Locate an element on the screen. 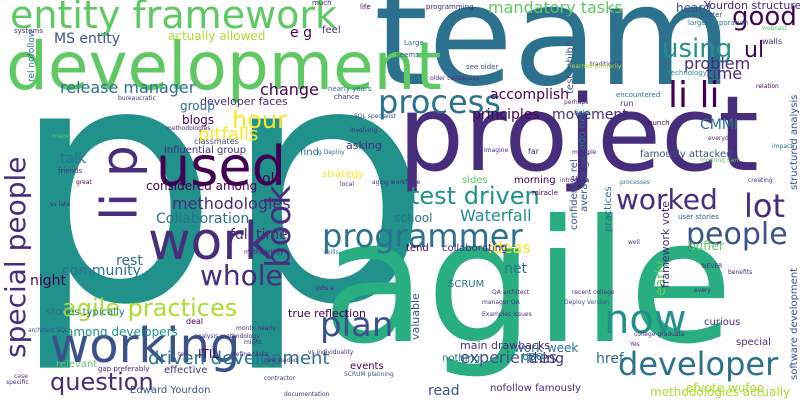 The width and height of the screenshot is (800, 400). word-might: might is located at coordinates (253, 342).